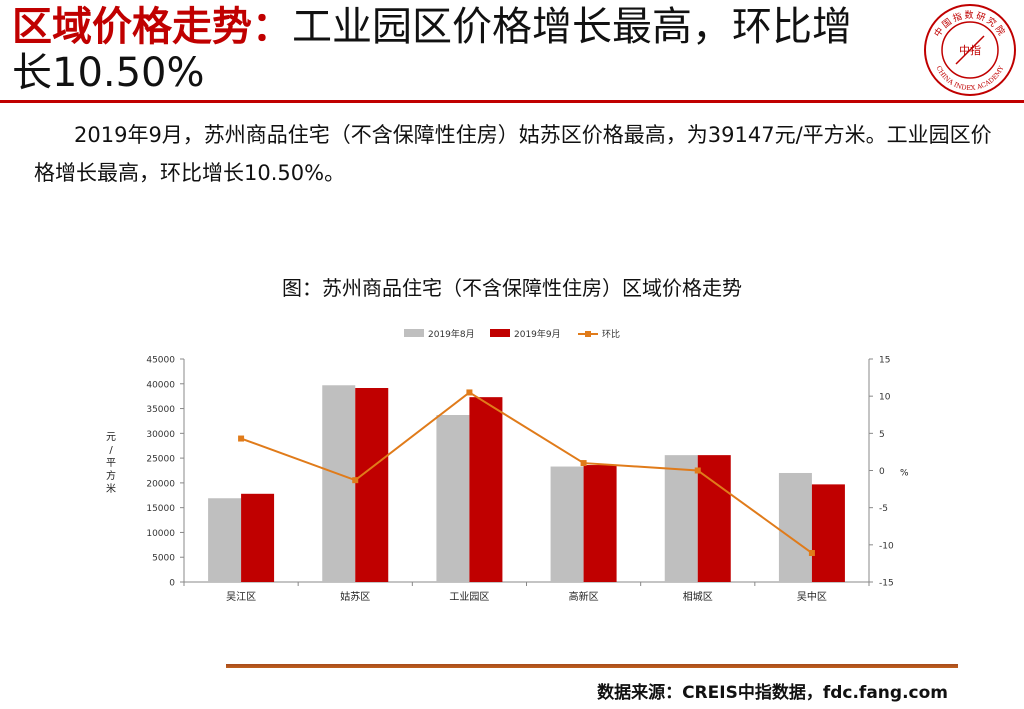  What do you see at coordinates (886, 546) in the screenshot?
I see `y2-tick-label: -10` at bounding box center [886, 546].